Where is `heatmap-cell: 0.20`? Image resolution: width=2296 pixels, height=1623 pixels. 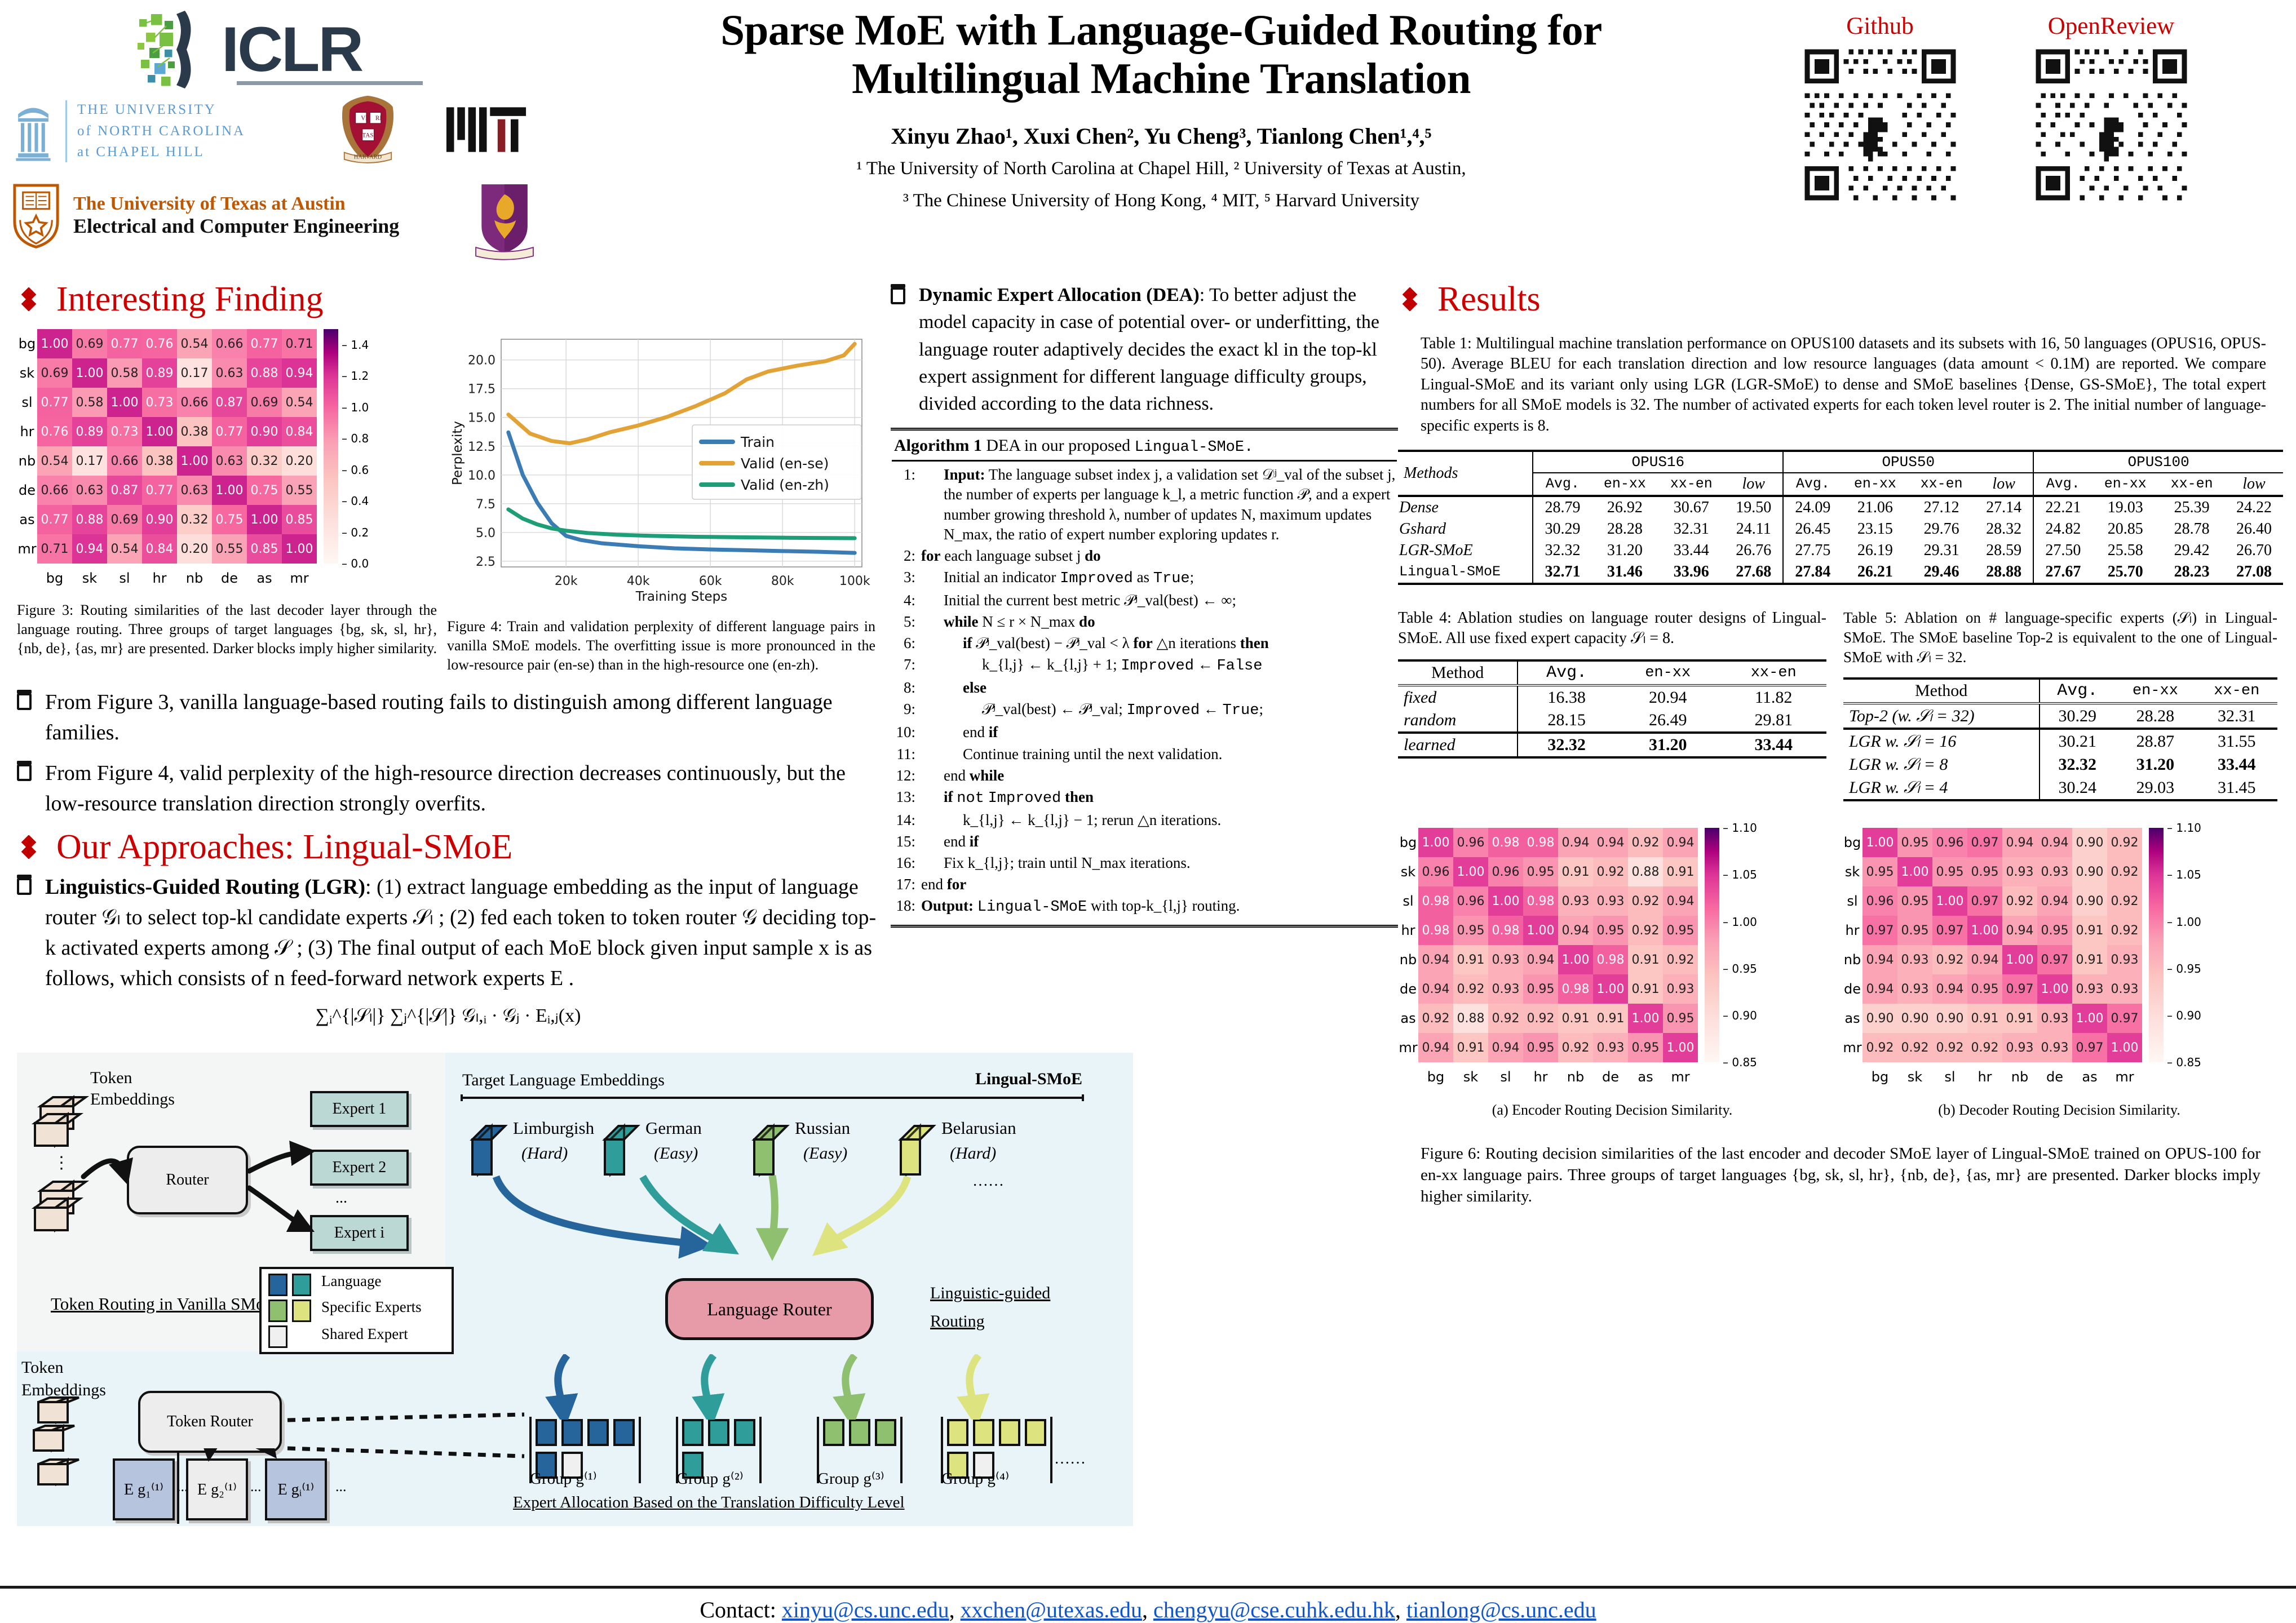
heatmap-cell: 0.20 is located at coordinates (299, 461).